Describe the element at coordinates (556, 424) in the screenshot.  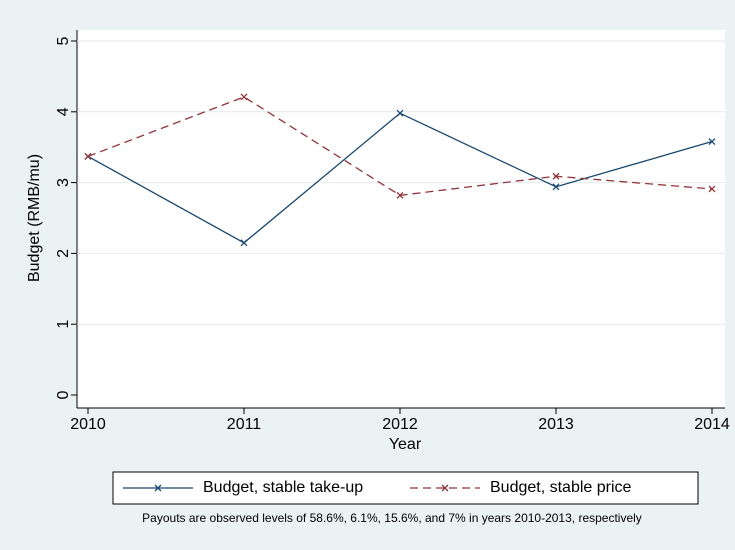
I see `x-tick-label: 2013` at that location.